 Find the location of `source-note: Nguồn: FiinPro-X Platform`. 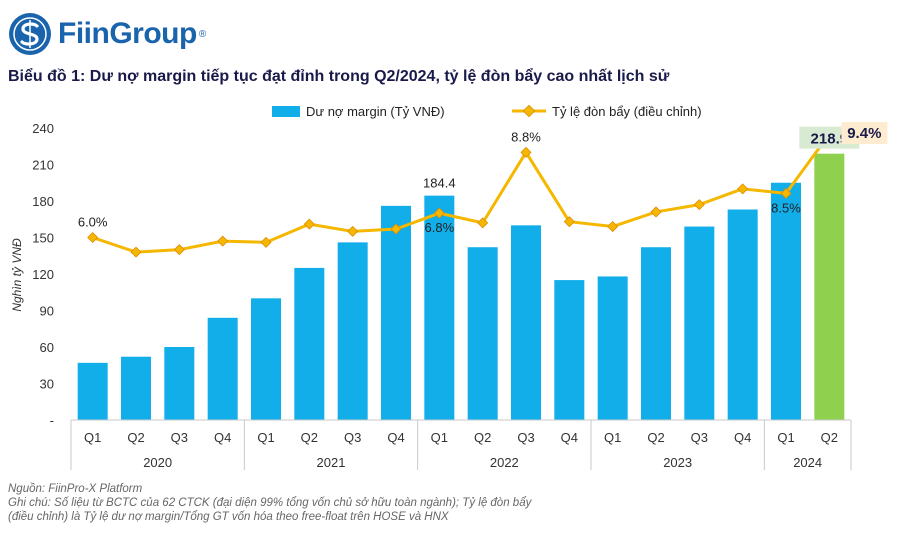

source-note: Nguồn: FiinPro-X Platform is located at coordinates (75, 489).